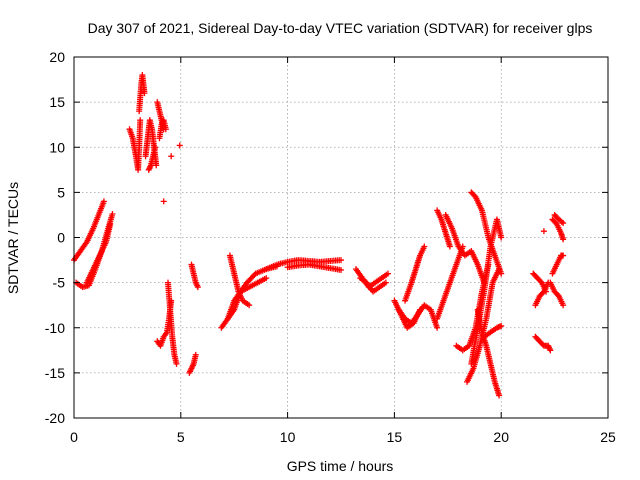  What do you see at coordinates (61, 192) in the screenshot?
I see `y-tick-label: 5` at bounding box center [61, 192].